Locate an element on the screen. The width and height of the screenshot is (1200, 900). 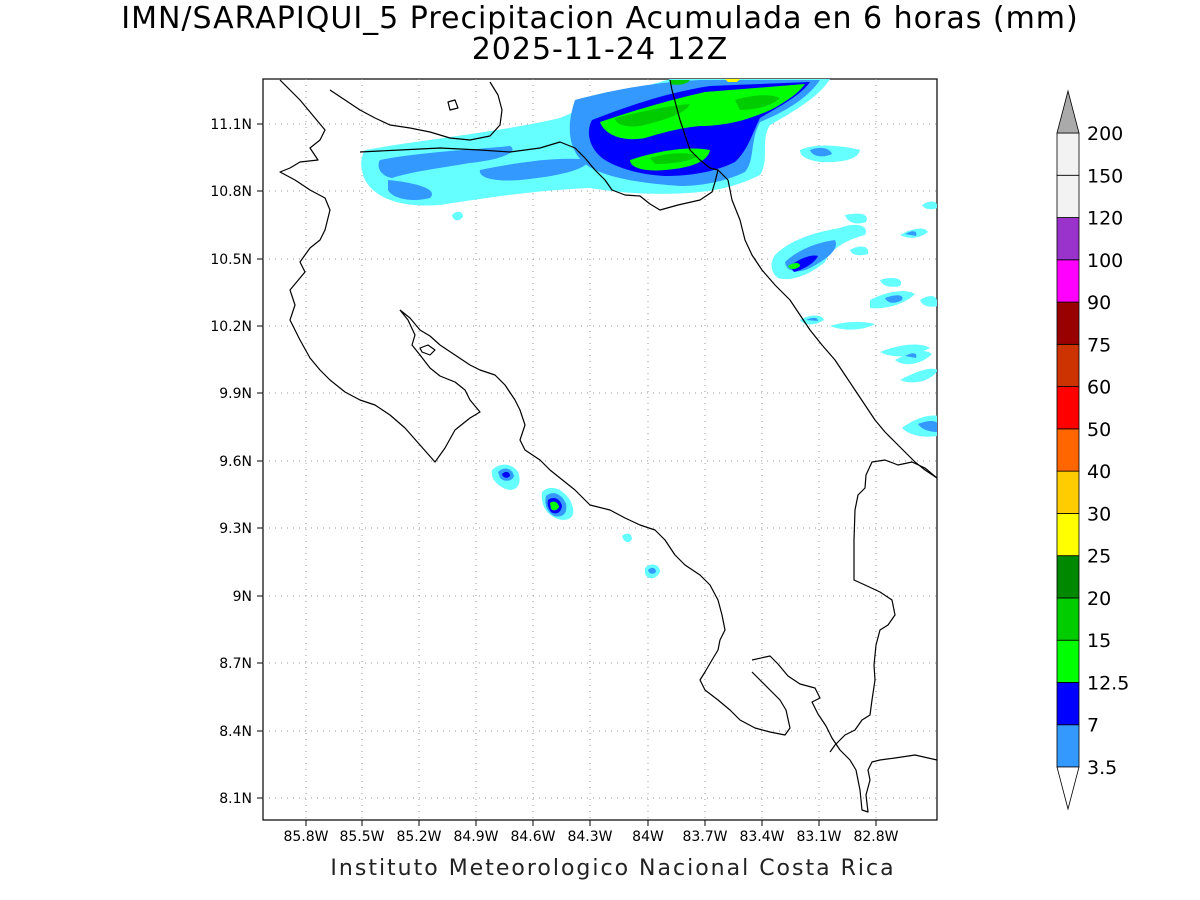
lat-label: 9N is located at coordinates (242, 597).